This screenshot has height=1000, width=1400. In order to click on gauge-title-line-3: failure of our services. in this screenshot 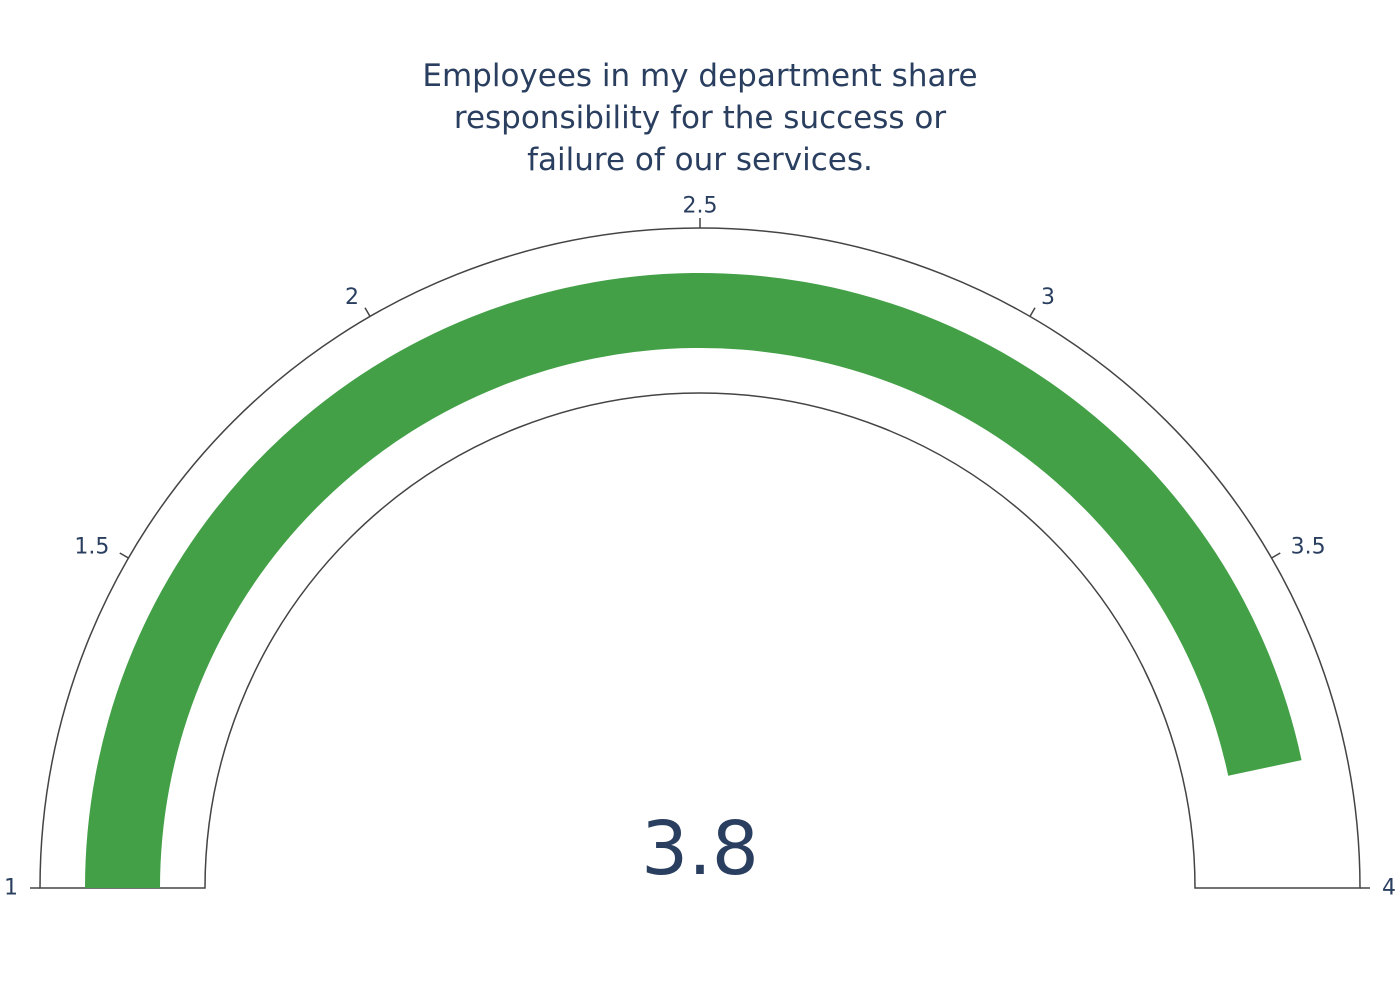, I will do `click(700, 160)`.